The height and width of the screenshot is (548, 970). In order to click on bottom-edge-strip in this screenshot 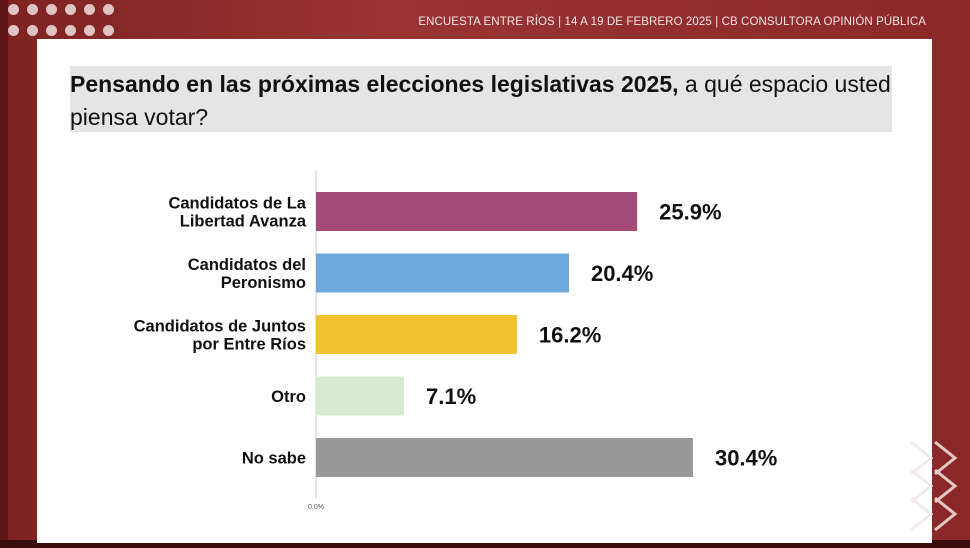, I will do `click(485, 544)`.